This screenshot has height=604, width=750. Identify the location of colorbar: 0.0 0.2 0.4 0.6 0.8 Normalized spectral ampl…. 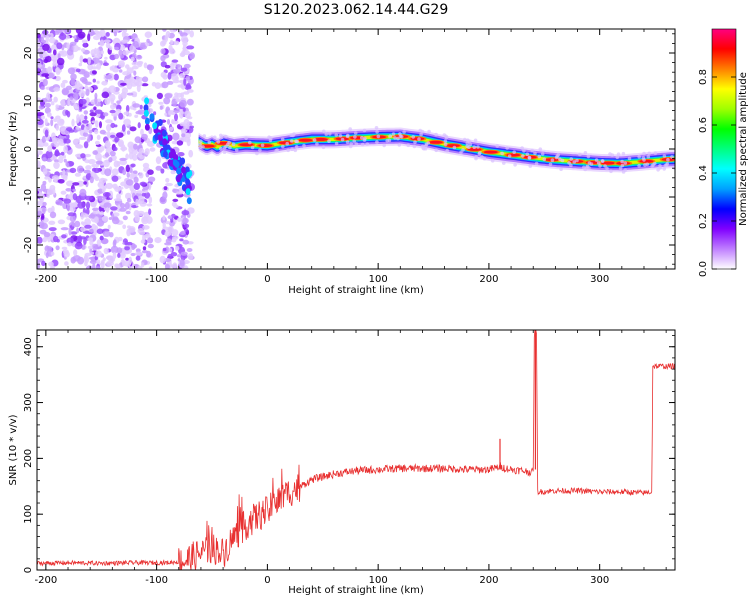
(723, 152).